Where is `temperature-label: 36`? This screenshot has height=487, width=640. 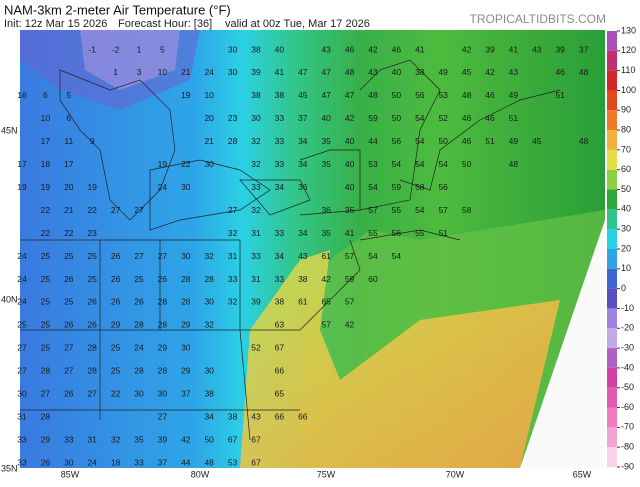 temperature-label: 36 is located at coordinates (326, 210).